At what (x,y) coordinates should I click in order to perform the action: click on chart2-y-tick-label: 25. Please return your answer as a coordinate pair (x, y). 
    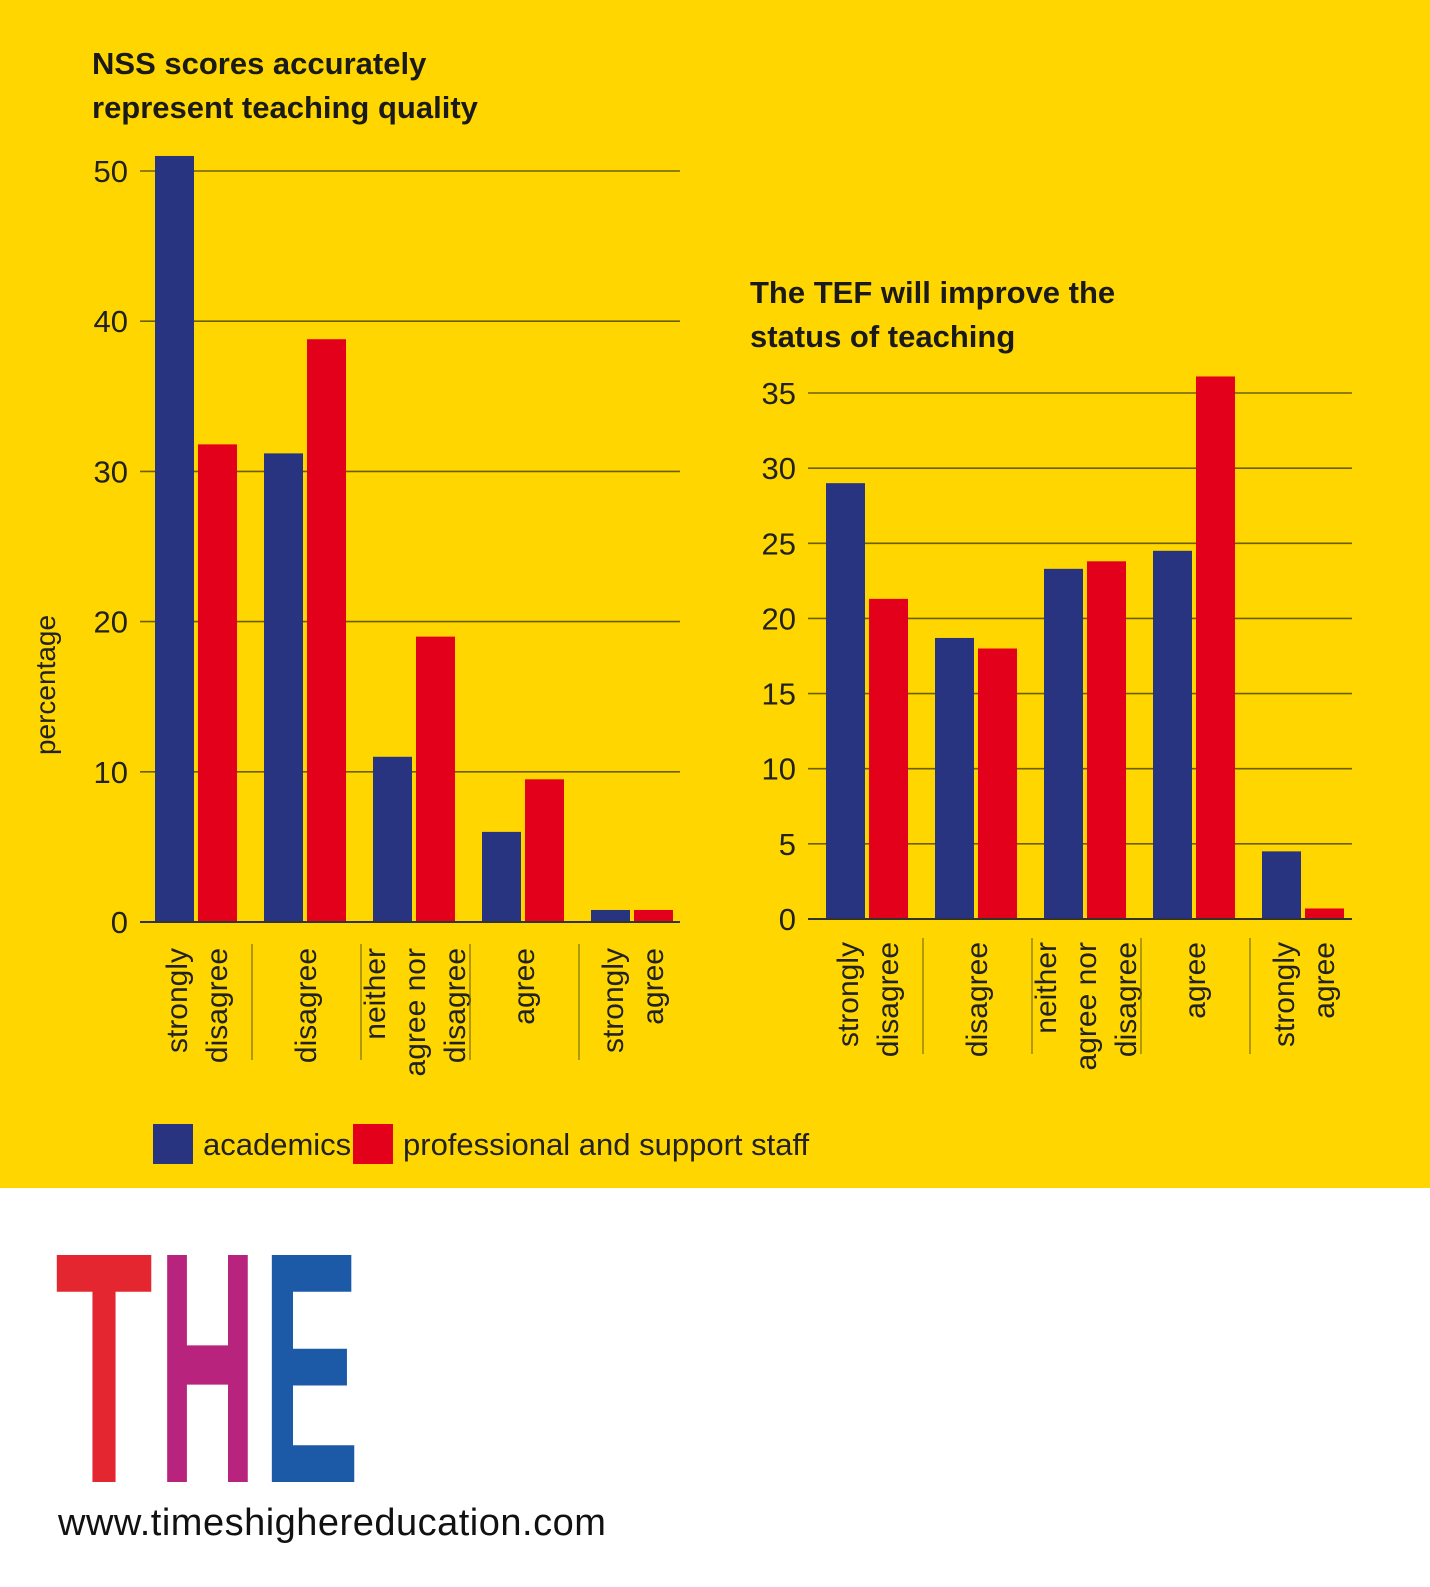
    Looking at the image, I should click on (779, 543).